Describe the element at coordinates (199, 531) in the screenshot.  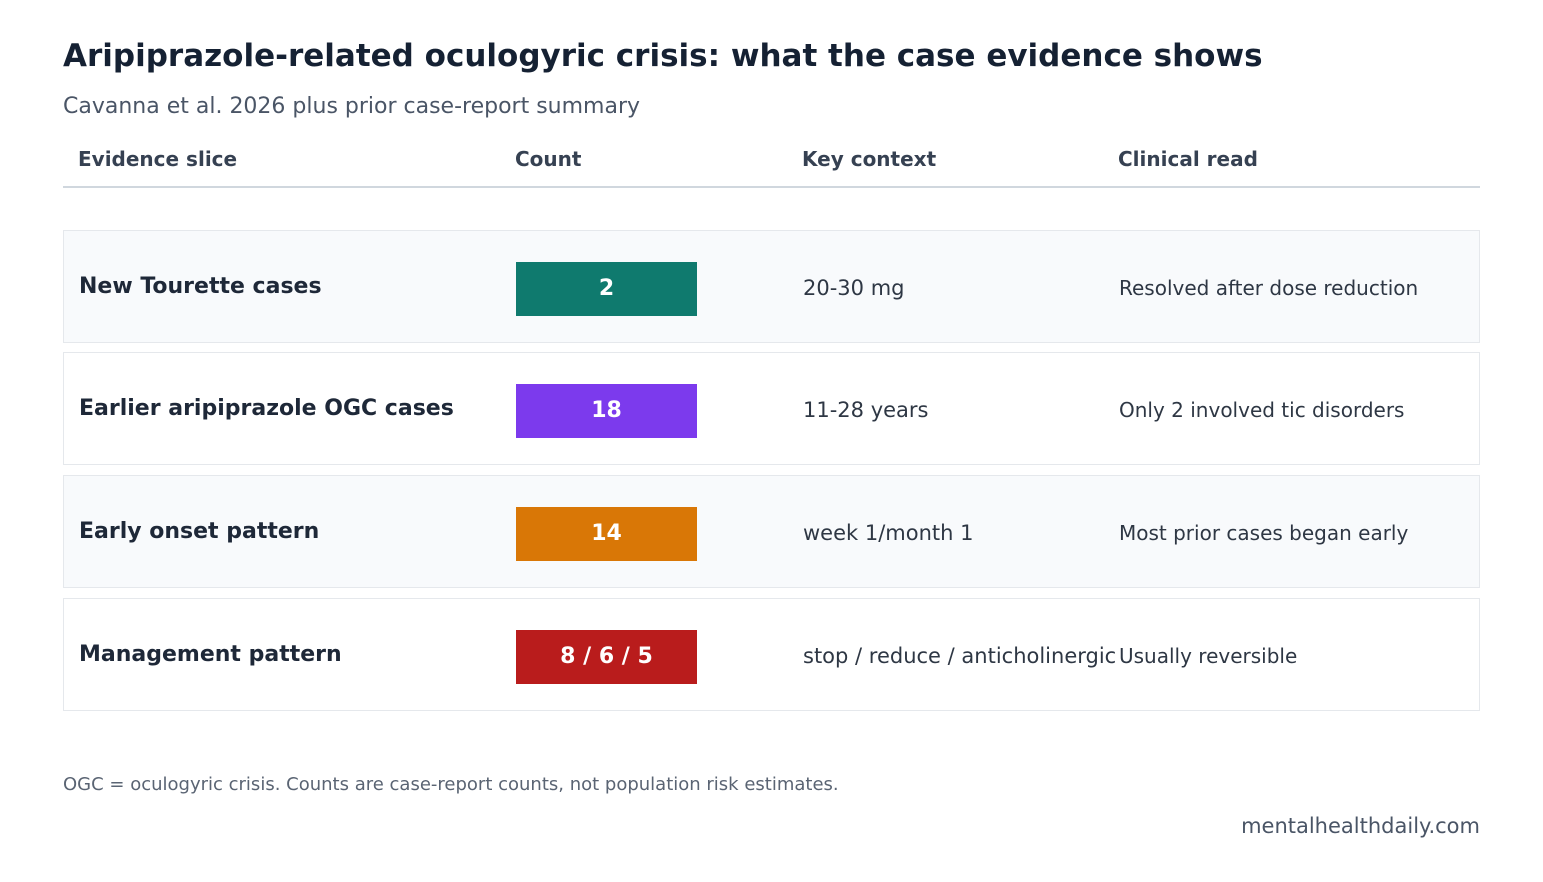
I see `evidence-slice-label: Early onset pattern` at that location.